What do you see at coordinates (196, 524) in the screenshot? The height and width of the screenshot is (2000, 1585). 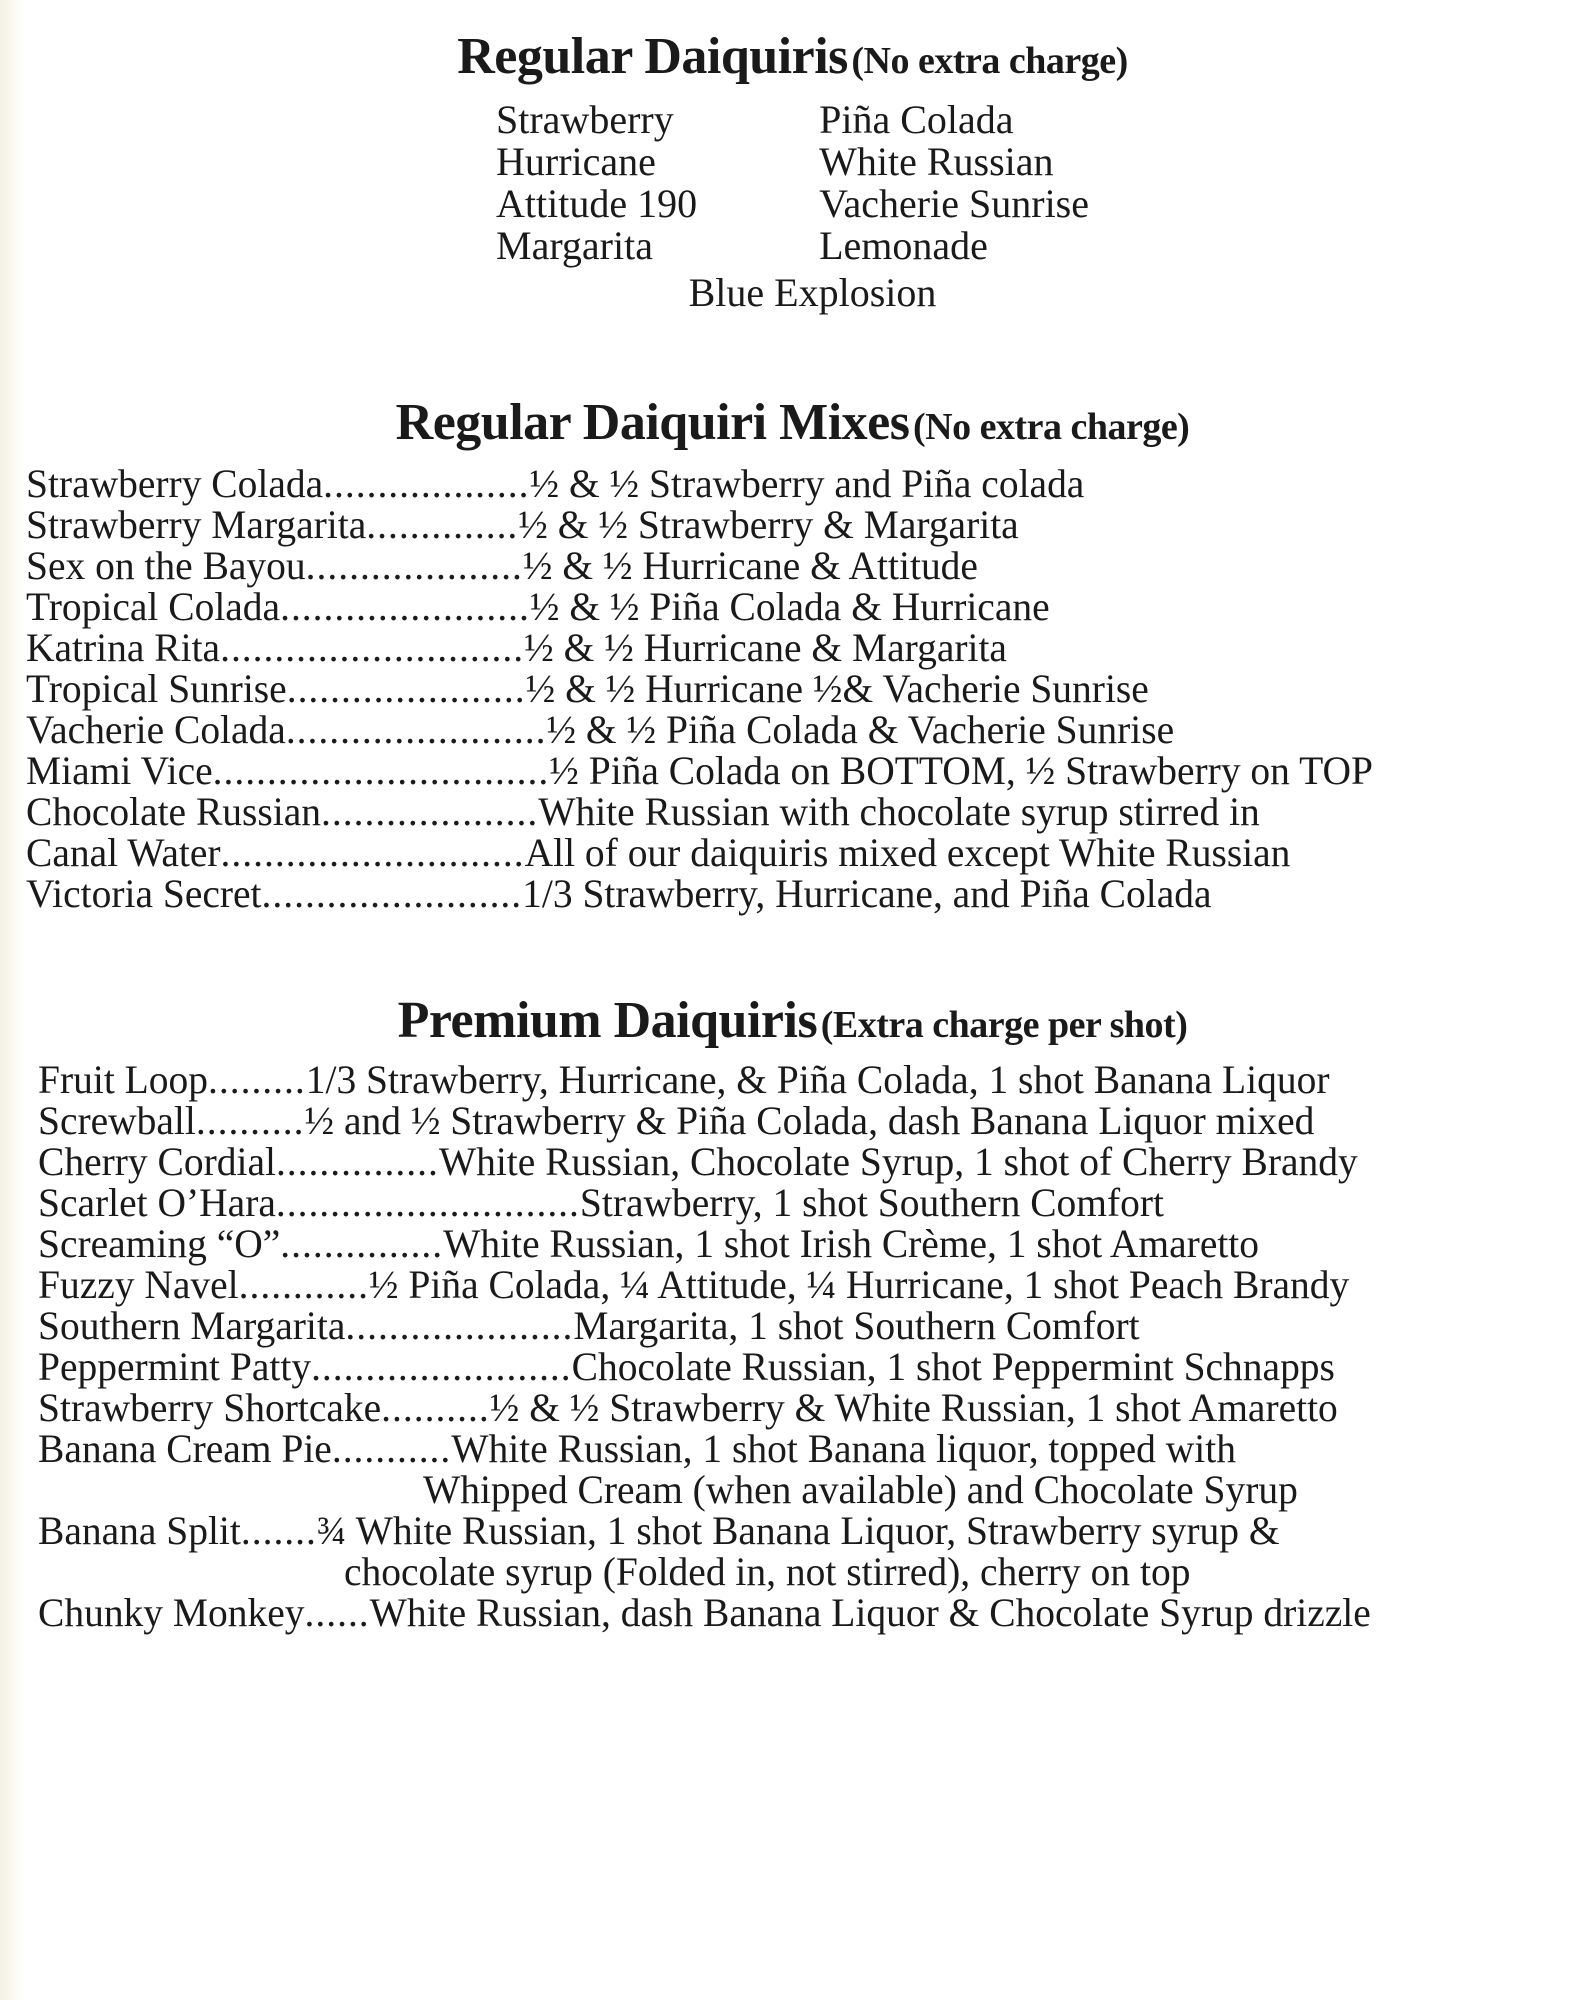 I see `item-name: Strawberry Margarita` at bounding box center [196, 524].